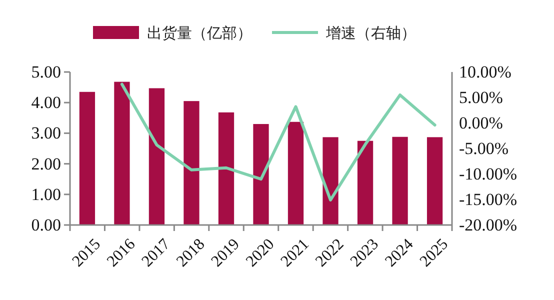 This screenshot has width=554, height=300. Describe the element at coordinates (46, 72) in the screenshot. I see `y-tick-label: 5.00` at that location.